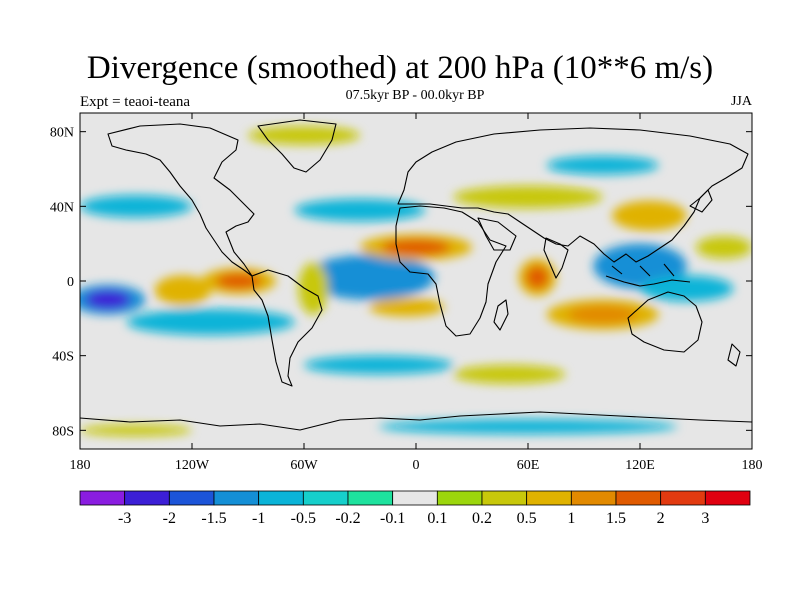  I want to click on field-region-north-atlantic-negative, so click(360, 210).